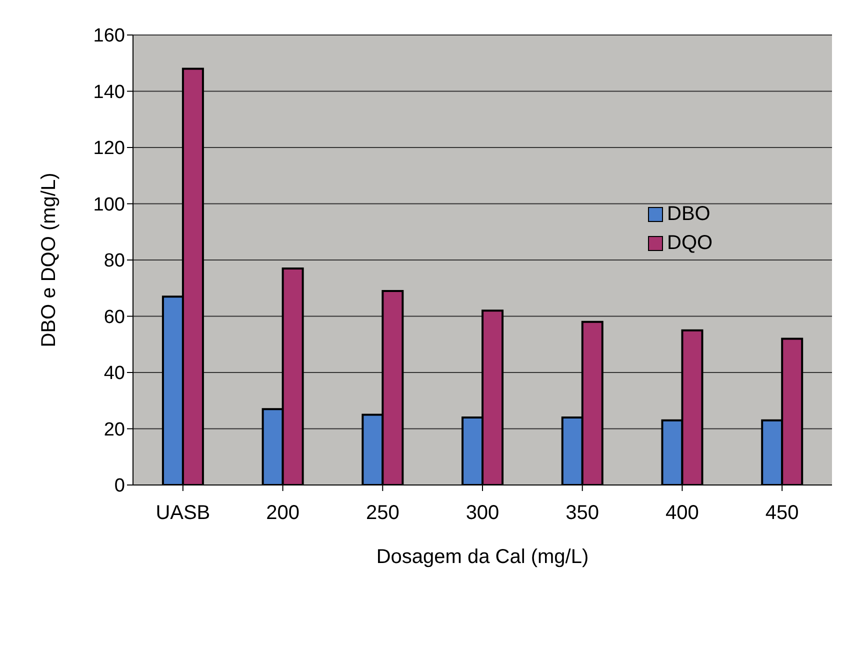  I want to click on y-tick-label: 0, so click(119, 486).